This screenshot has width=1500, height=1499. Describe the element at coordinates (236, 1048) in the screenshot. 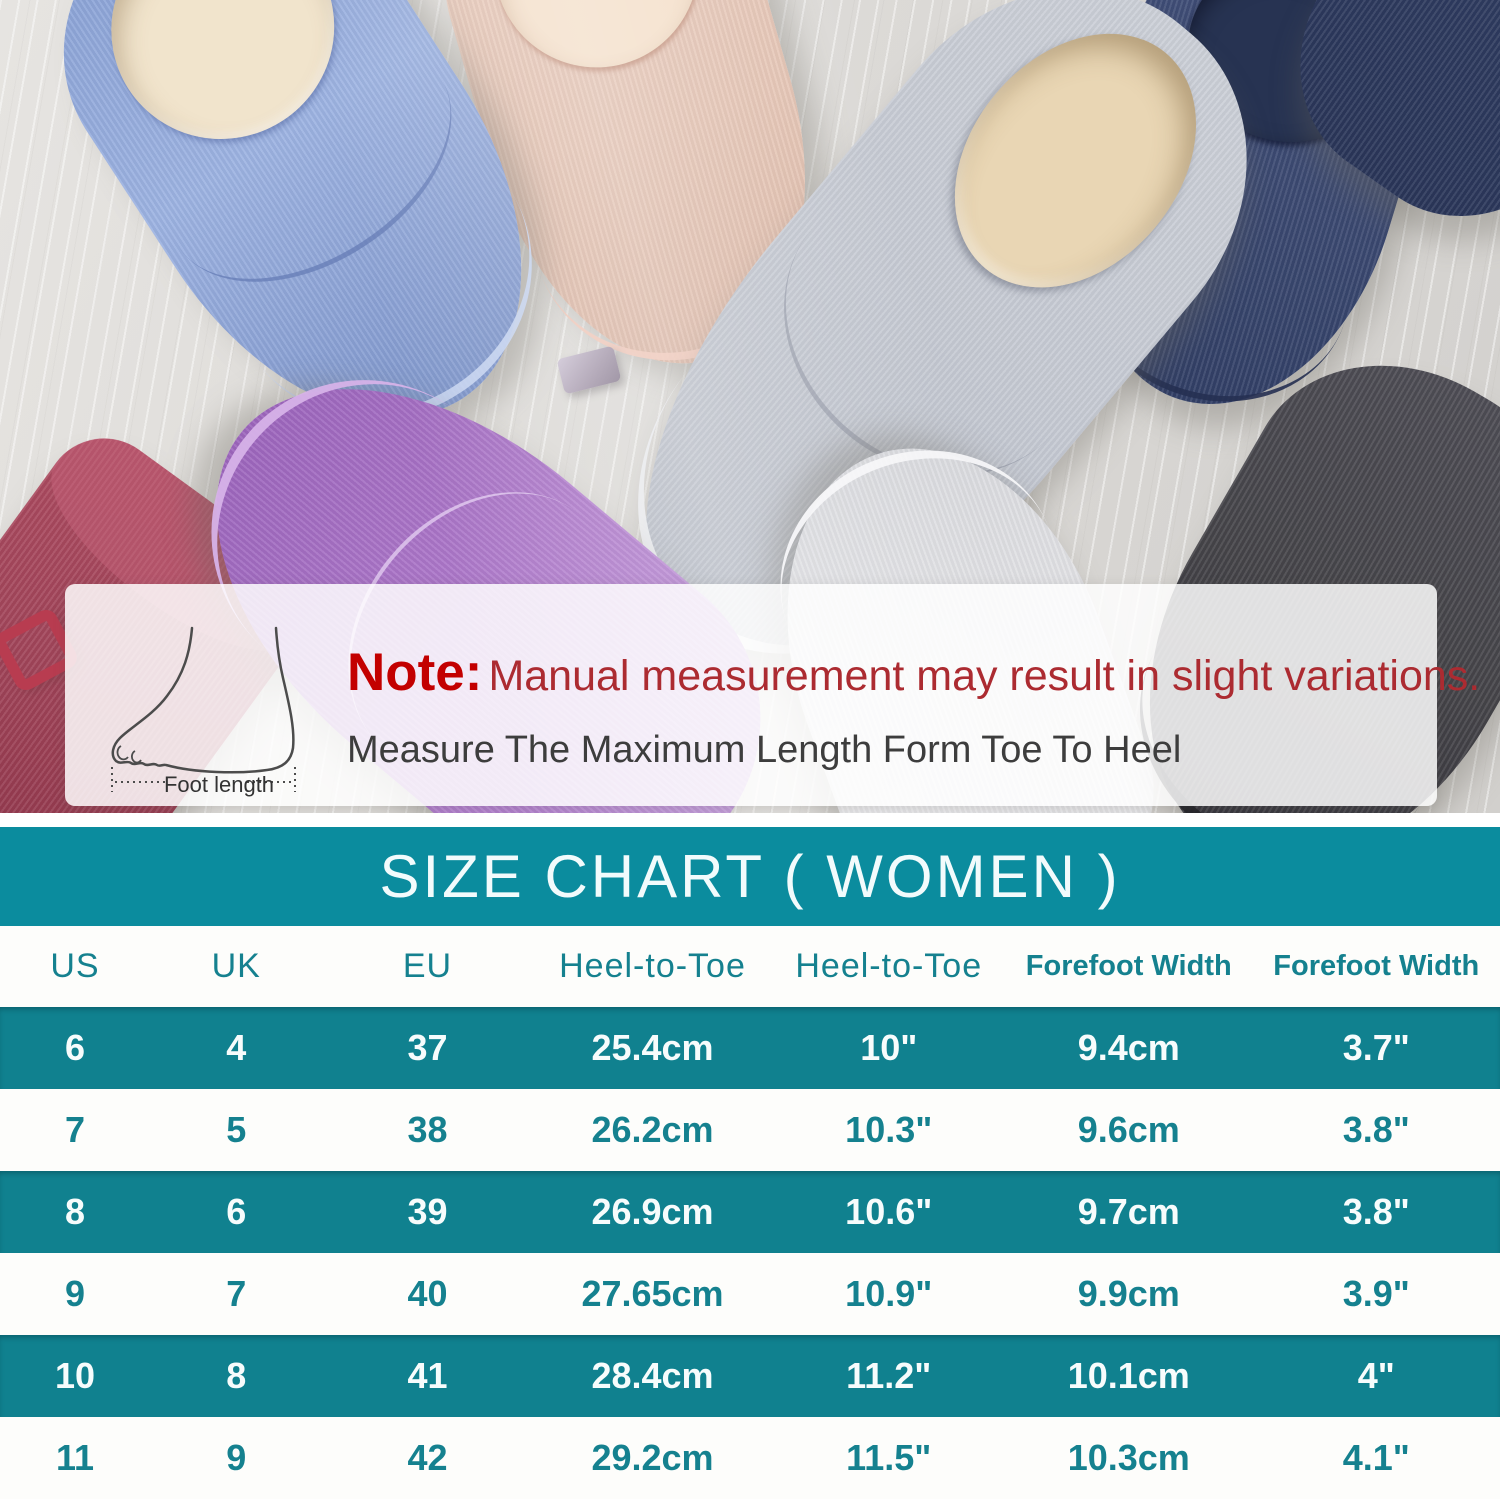

I see `size-cell: 4` at that location.